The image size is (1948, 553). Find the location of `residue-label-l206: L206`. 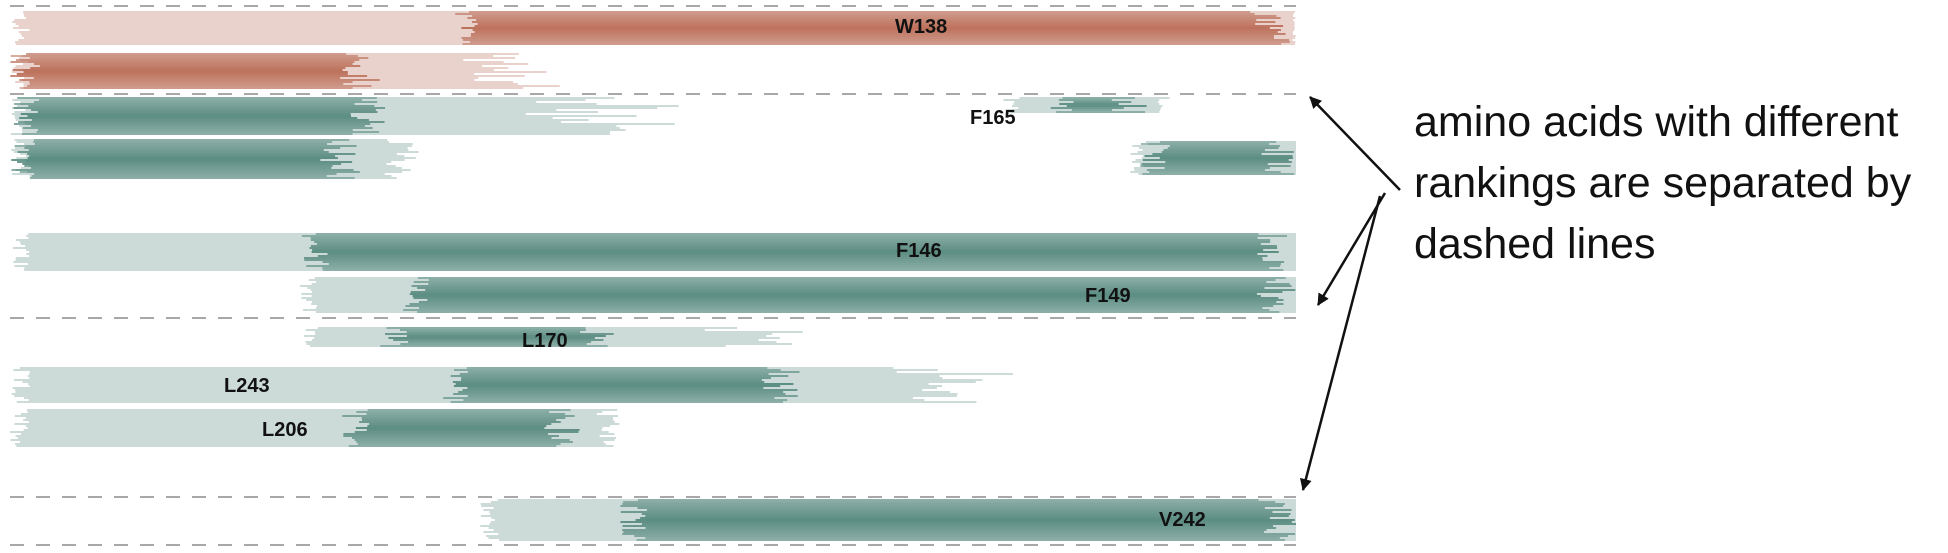

residue-label-l206: L206 is located at coordinates (285, 430).